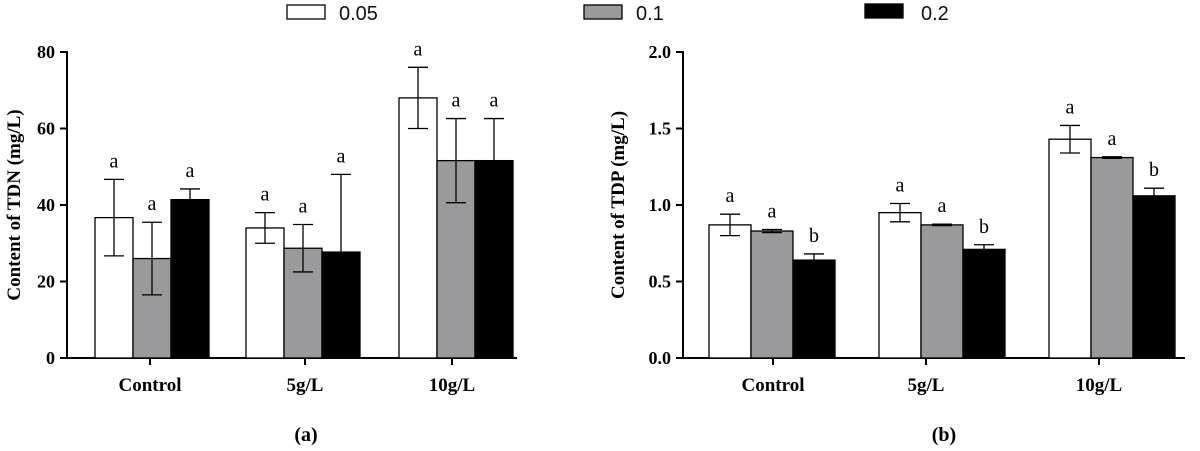 The height and width of the screenshot is (451, 1200). I want to click on panel-label: (a), so click(305, 435).